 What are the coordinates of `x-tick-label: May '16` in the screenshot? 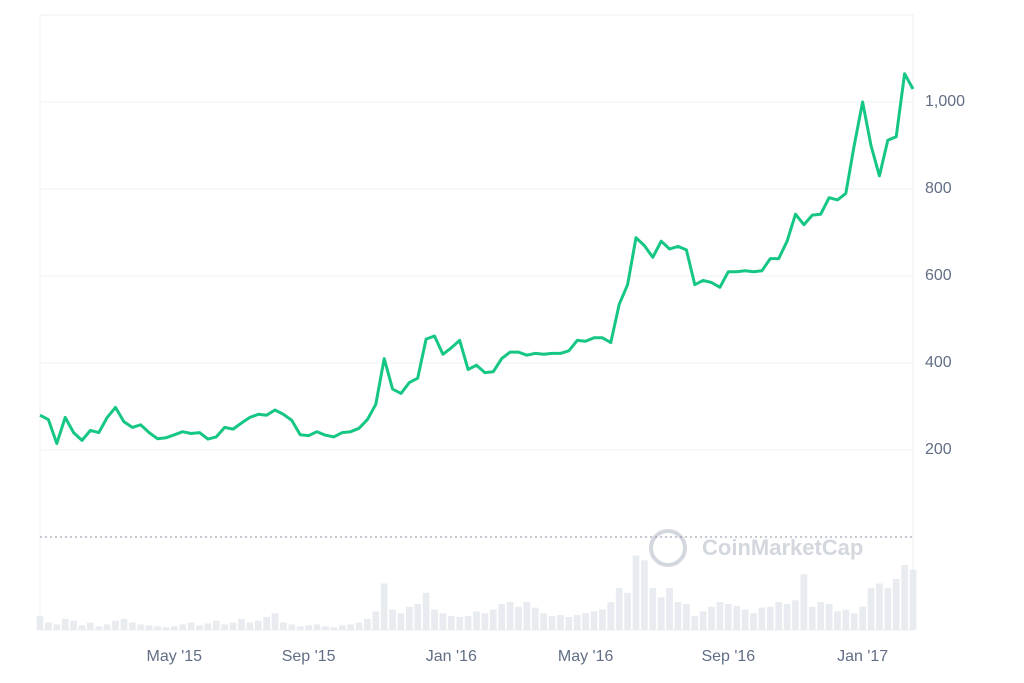 It's located at (586, 656).